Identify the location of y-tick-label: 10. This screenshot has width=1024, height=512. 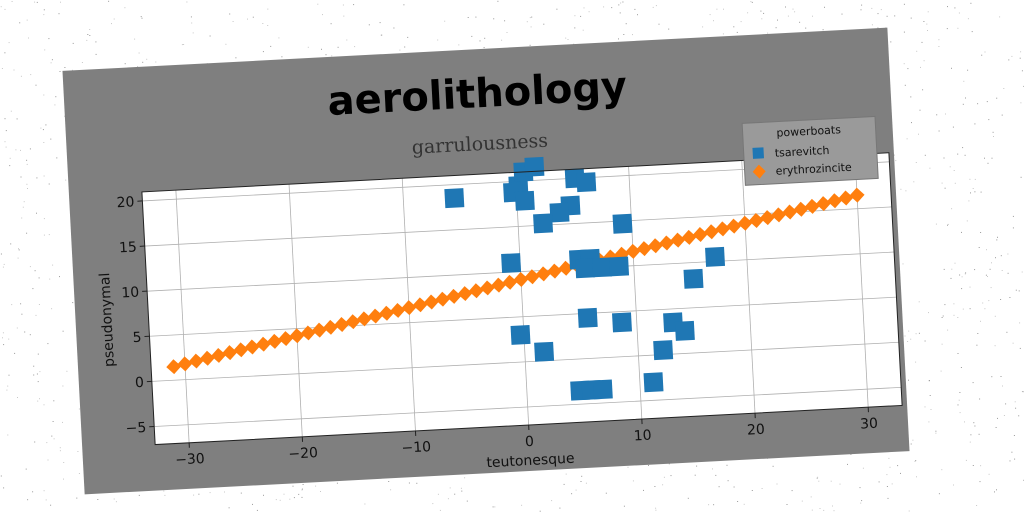
(130, 293).